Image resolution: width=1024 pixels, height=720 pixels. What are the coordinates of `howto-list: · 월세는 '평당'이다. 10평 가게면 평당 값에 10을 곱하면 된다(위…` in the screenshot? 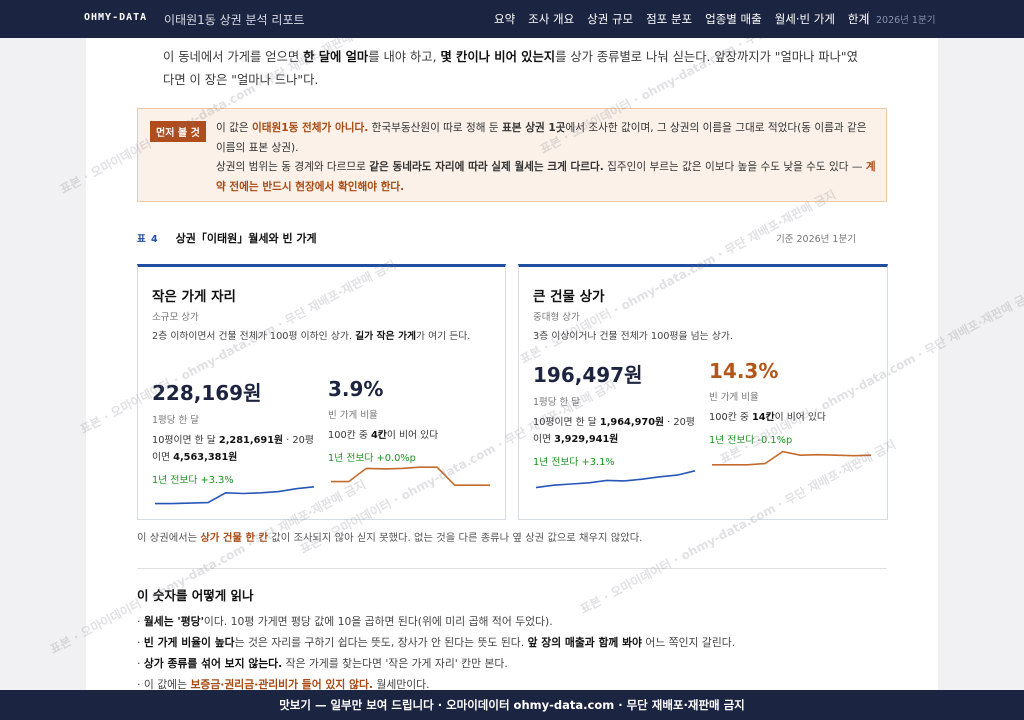 It's located at (517, 650).